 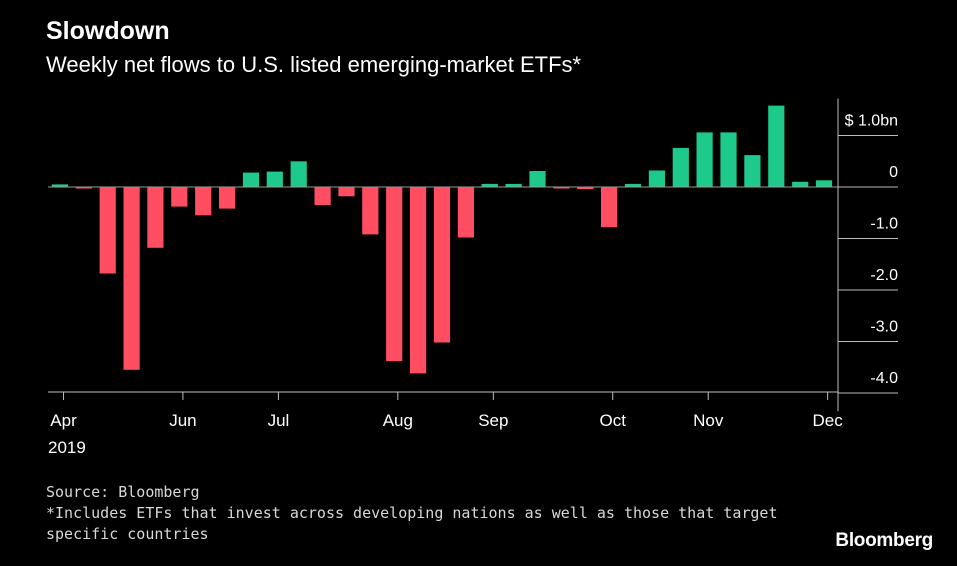 What do you see at coordinates (884, 540) in the screenshot?
I see `bloomberg-logo: Bloomberg` at bounding box center [884, 540].